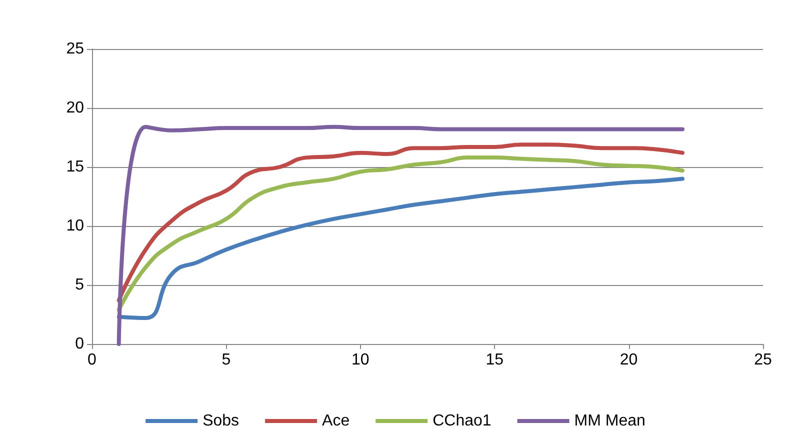  Describe the element at coordinates (336, 421) in the screenshot. I see `legend-label: Ace` at that location.